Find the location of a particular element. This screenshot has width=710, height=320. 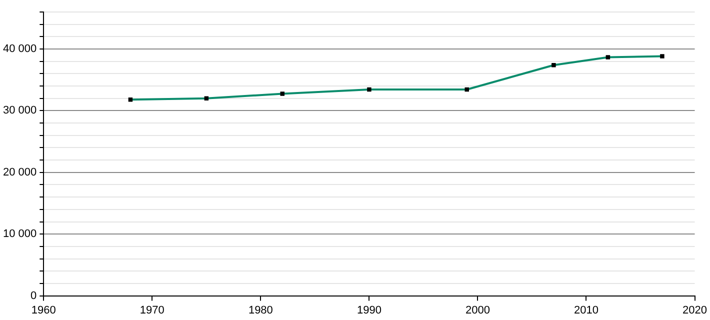

x-tick-label: 2020 is located at coordinates (695, 310).